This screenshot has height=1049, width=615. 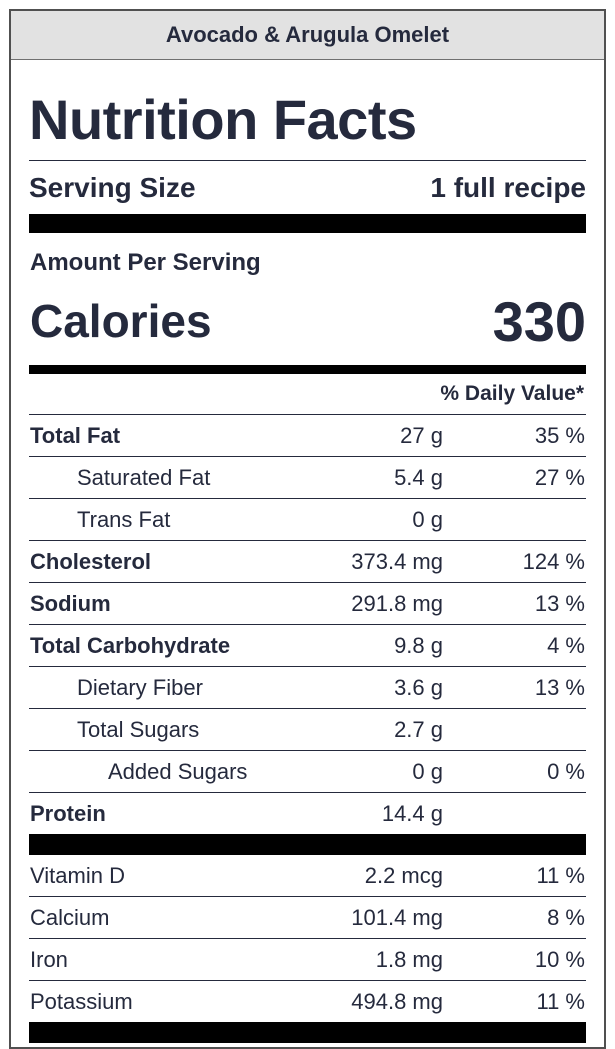 I want to click on vitamin-amount: 494.8 mg, so click(x=397, y=1001).